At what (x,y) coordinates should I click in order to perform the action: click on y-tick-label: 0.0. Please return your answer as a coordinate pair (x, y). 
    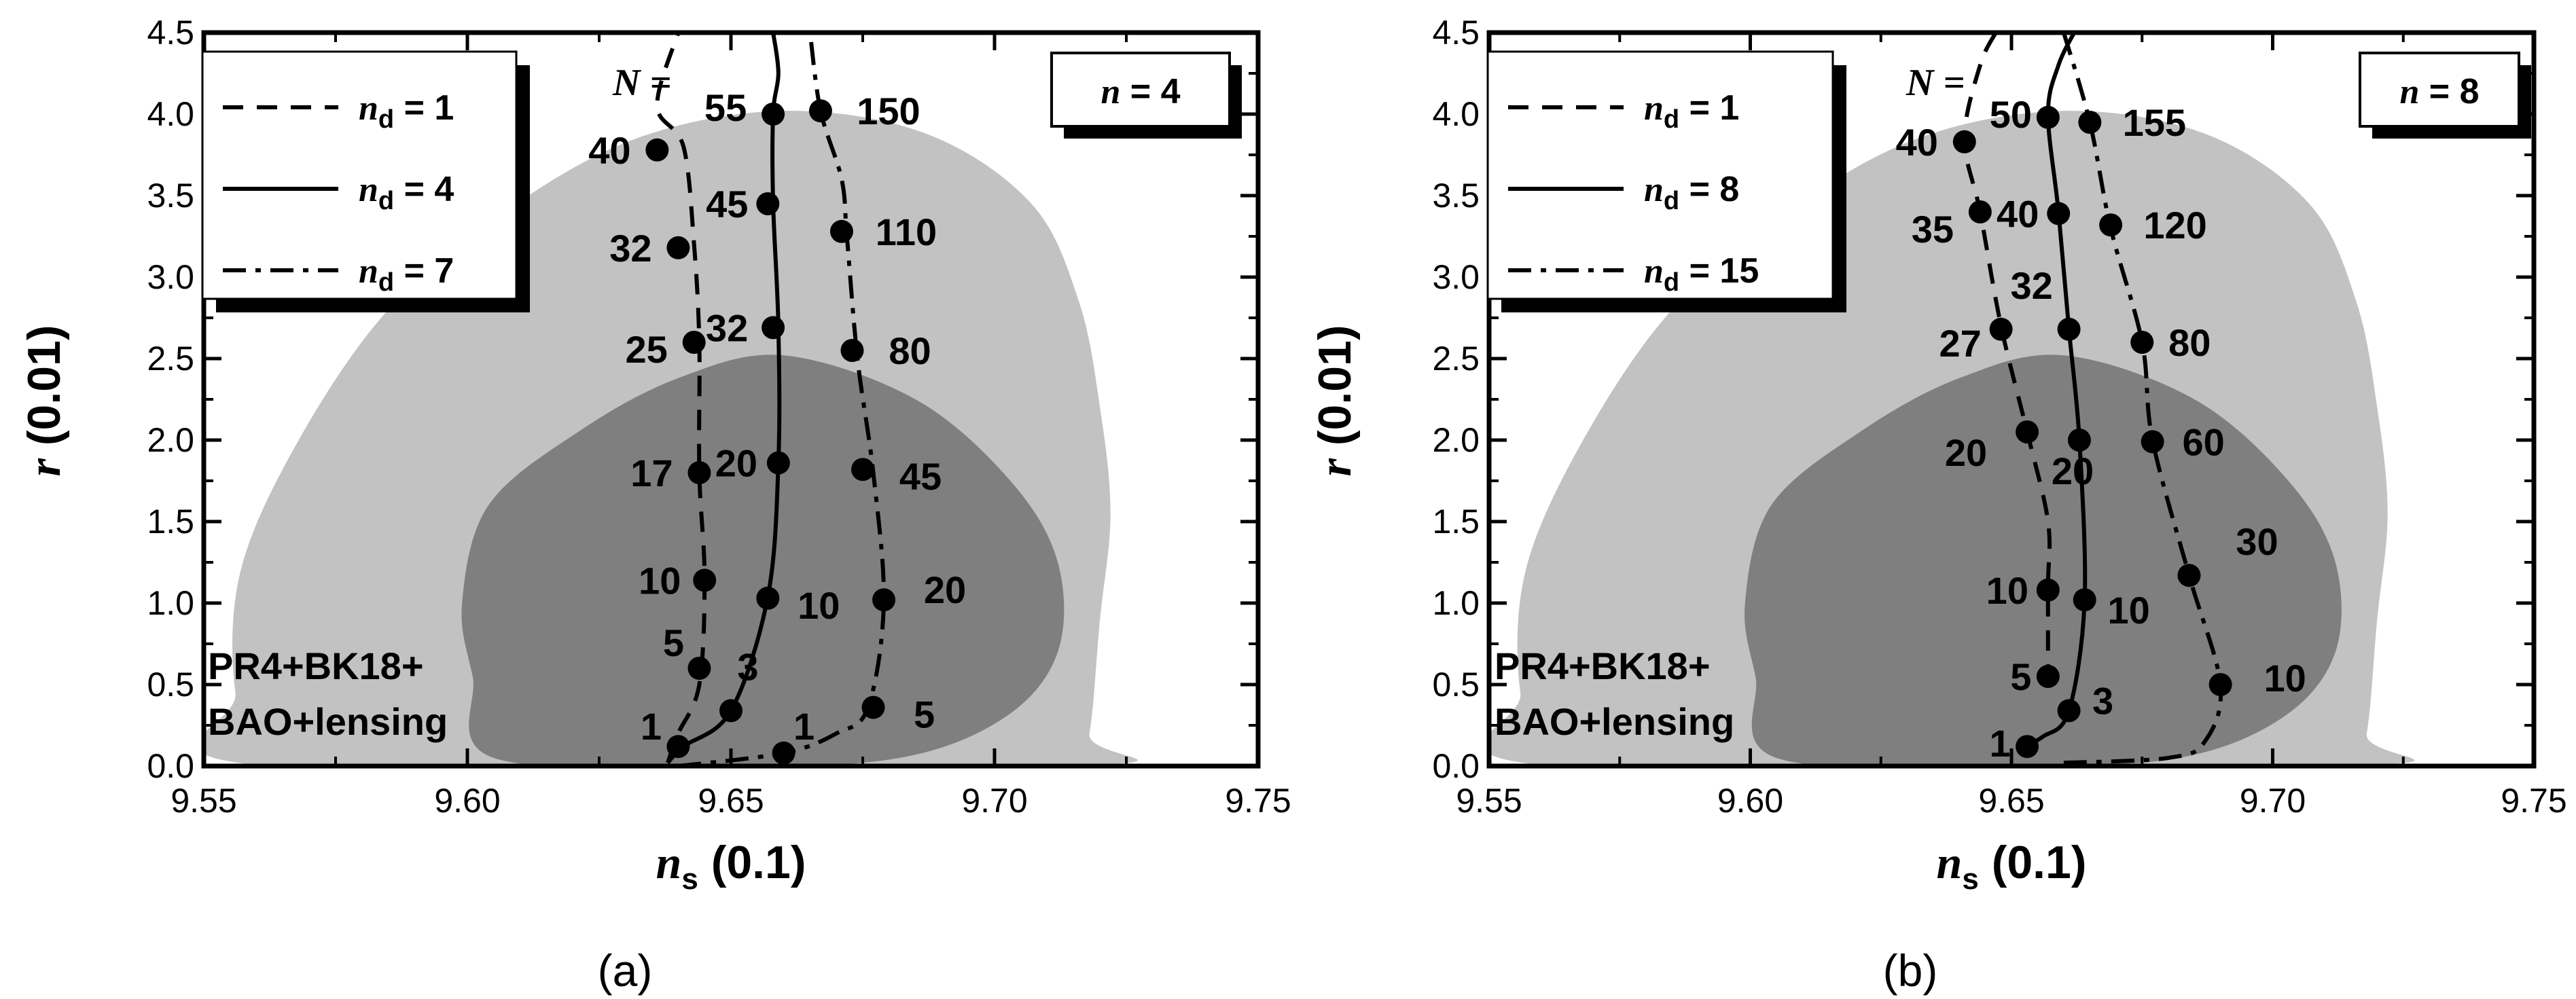
    Looking at the image, I should click on (1456, 766).